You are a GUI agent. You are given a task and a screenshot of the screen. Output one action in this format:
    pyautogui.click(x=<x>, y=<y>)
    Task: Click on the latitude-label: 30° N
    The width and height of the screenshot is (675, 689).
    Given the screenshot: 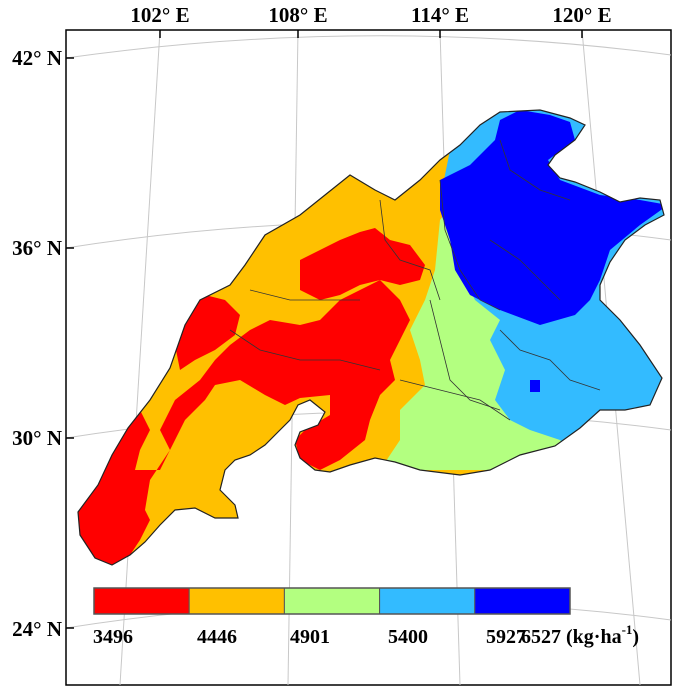 What is the action you would take?
    pyautogui.click(x=37, y=438)
    